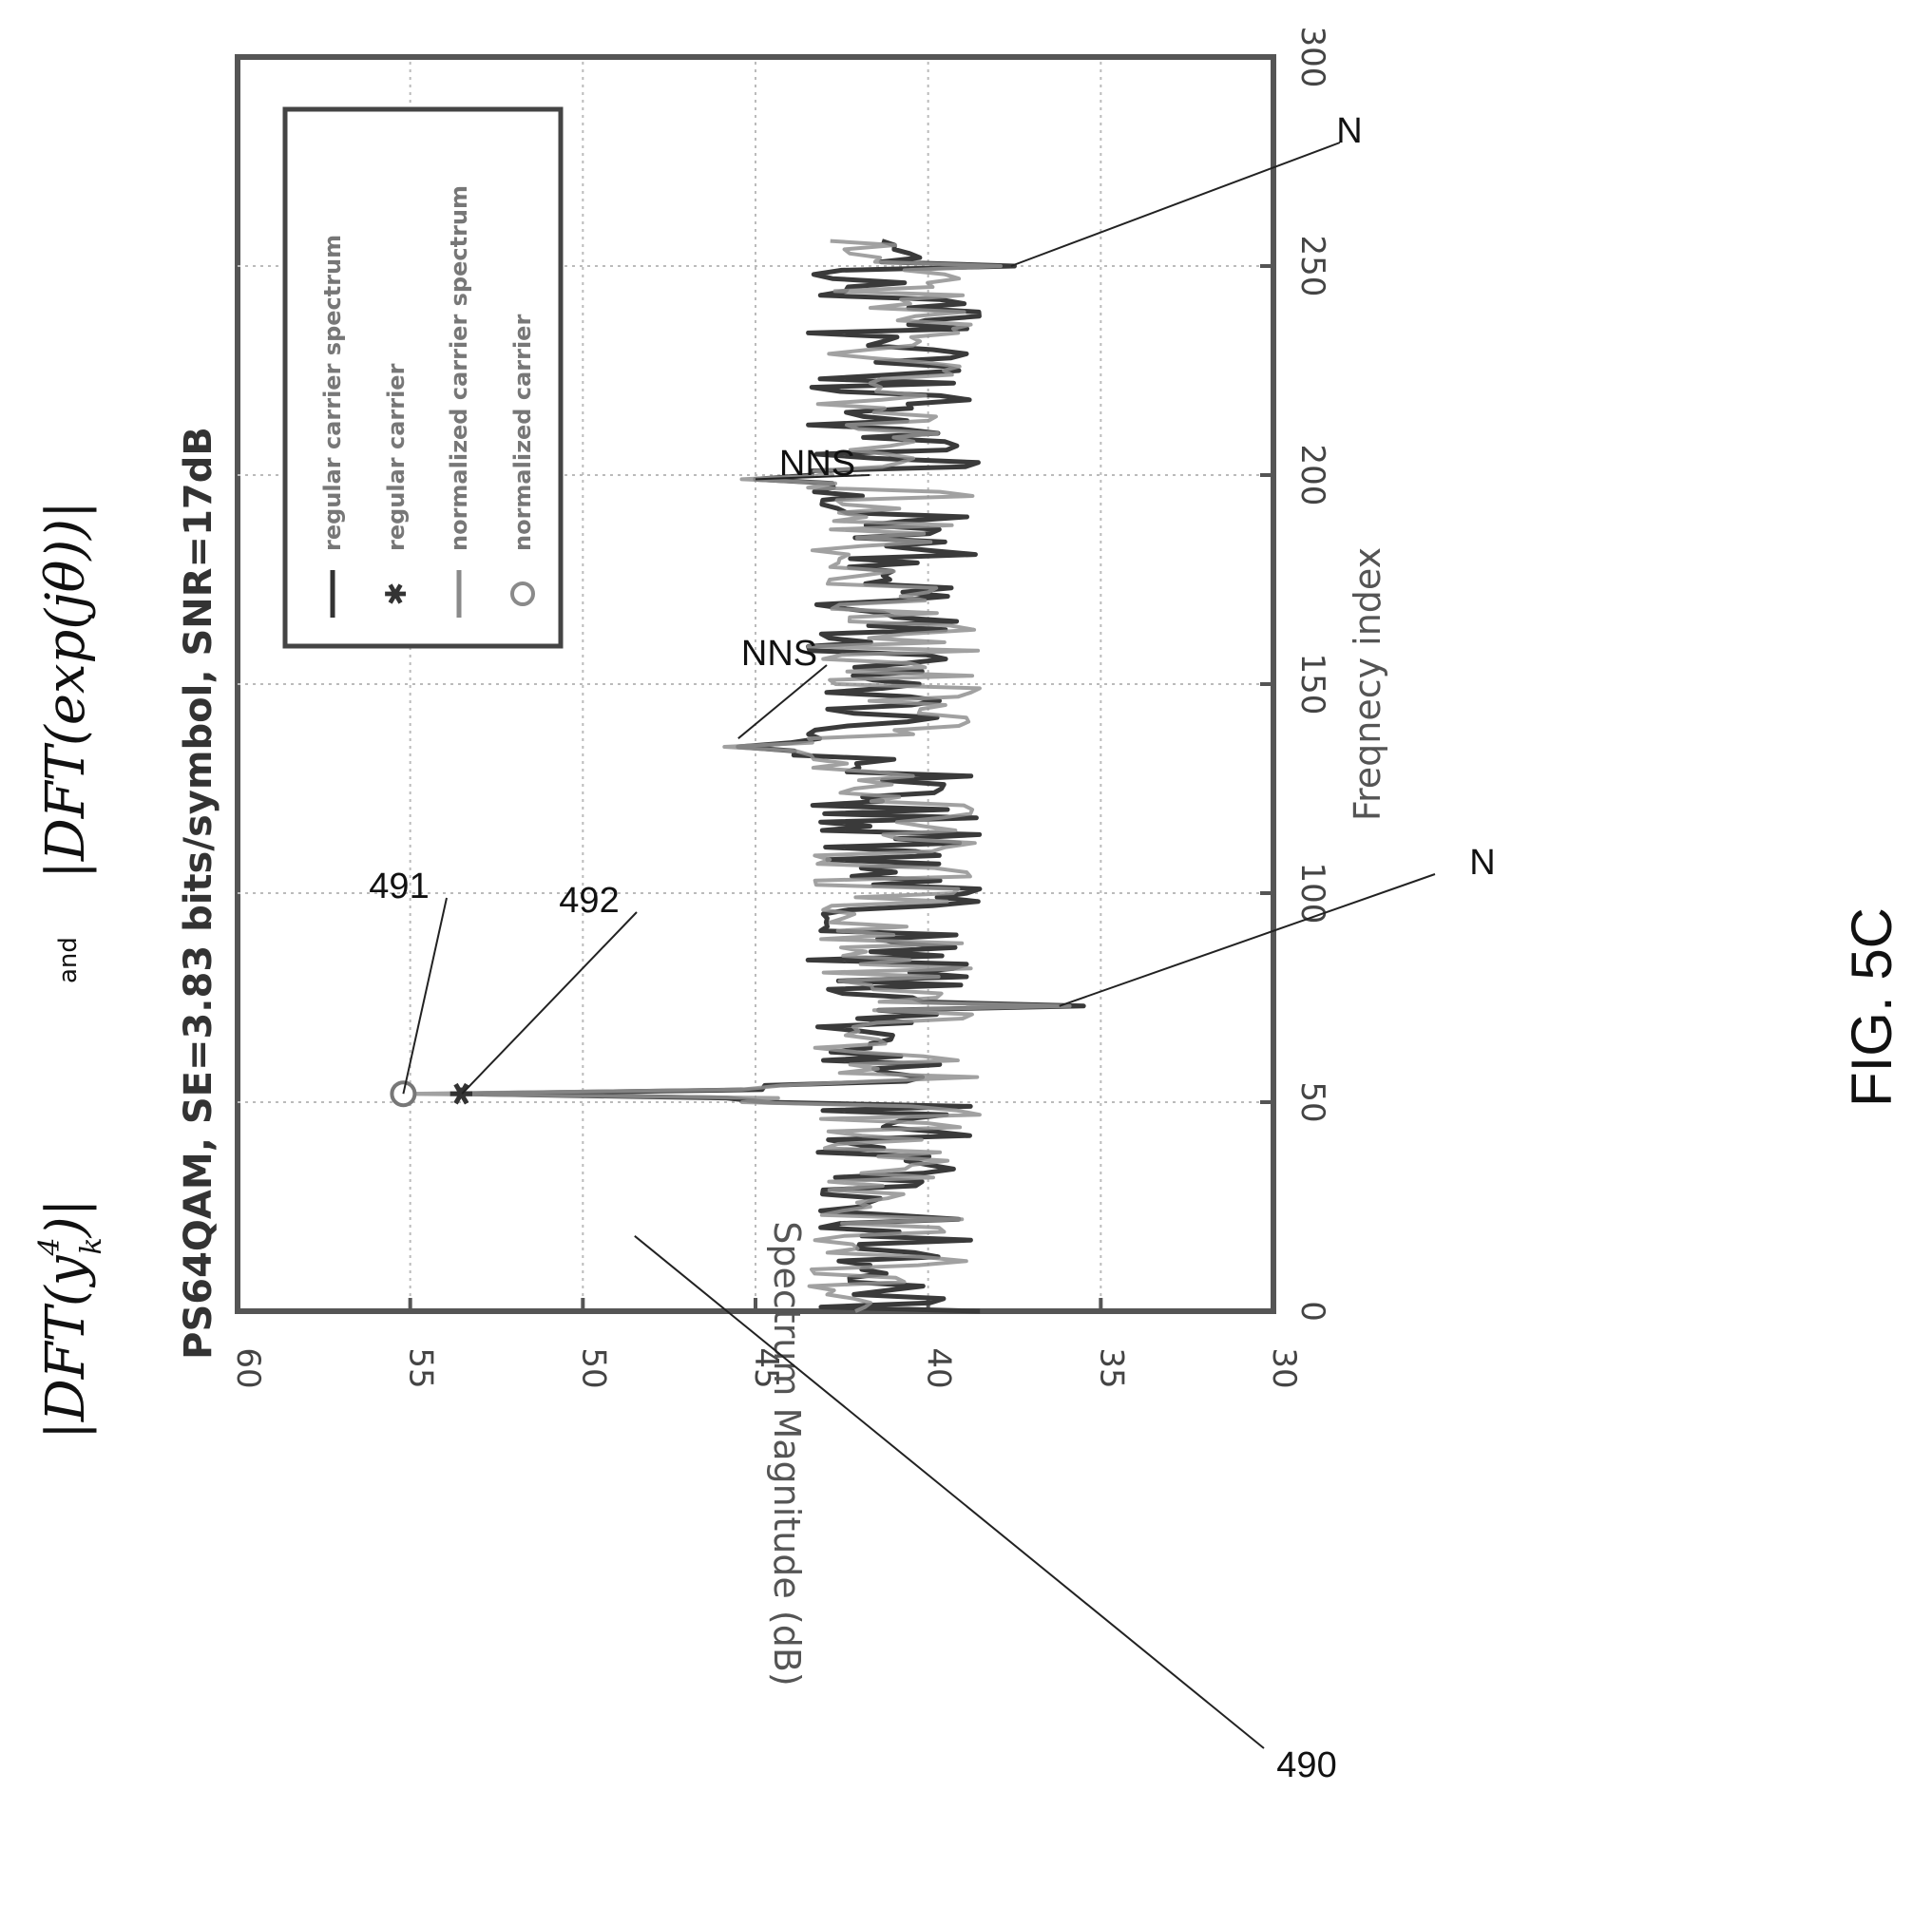 The image size is (1932, 1906). I want to click on title-and: and, so click(68, 960).